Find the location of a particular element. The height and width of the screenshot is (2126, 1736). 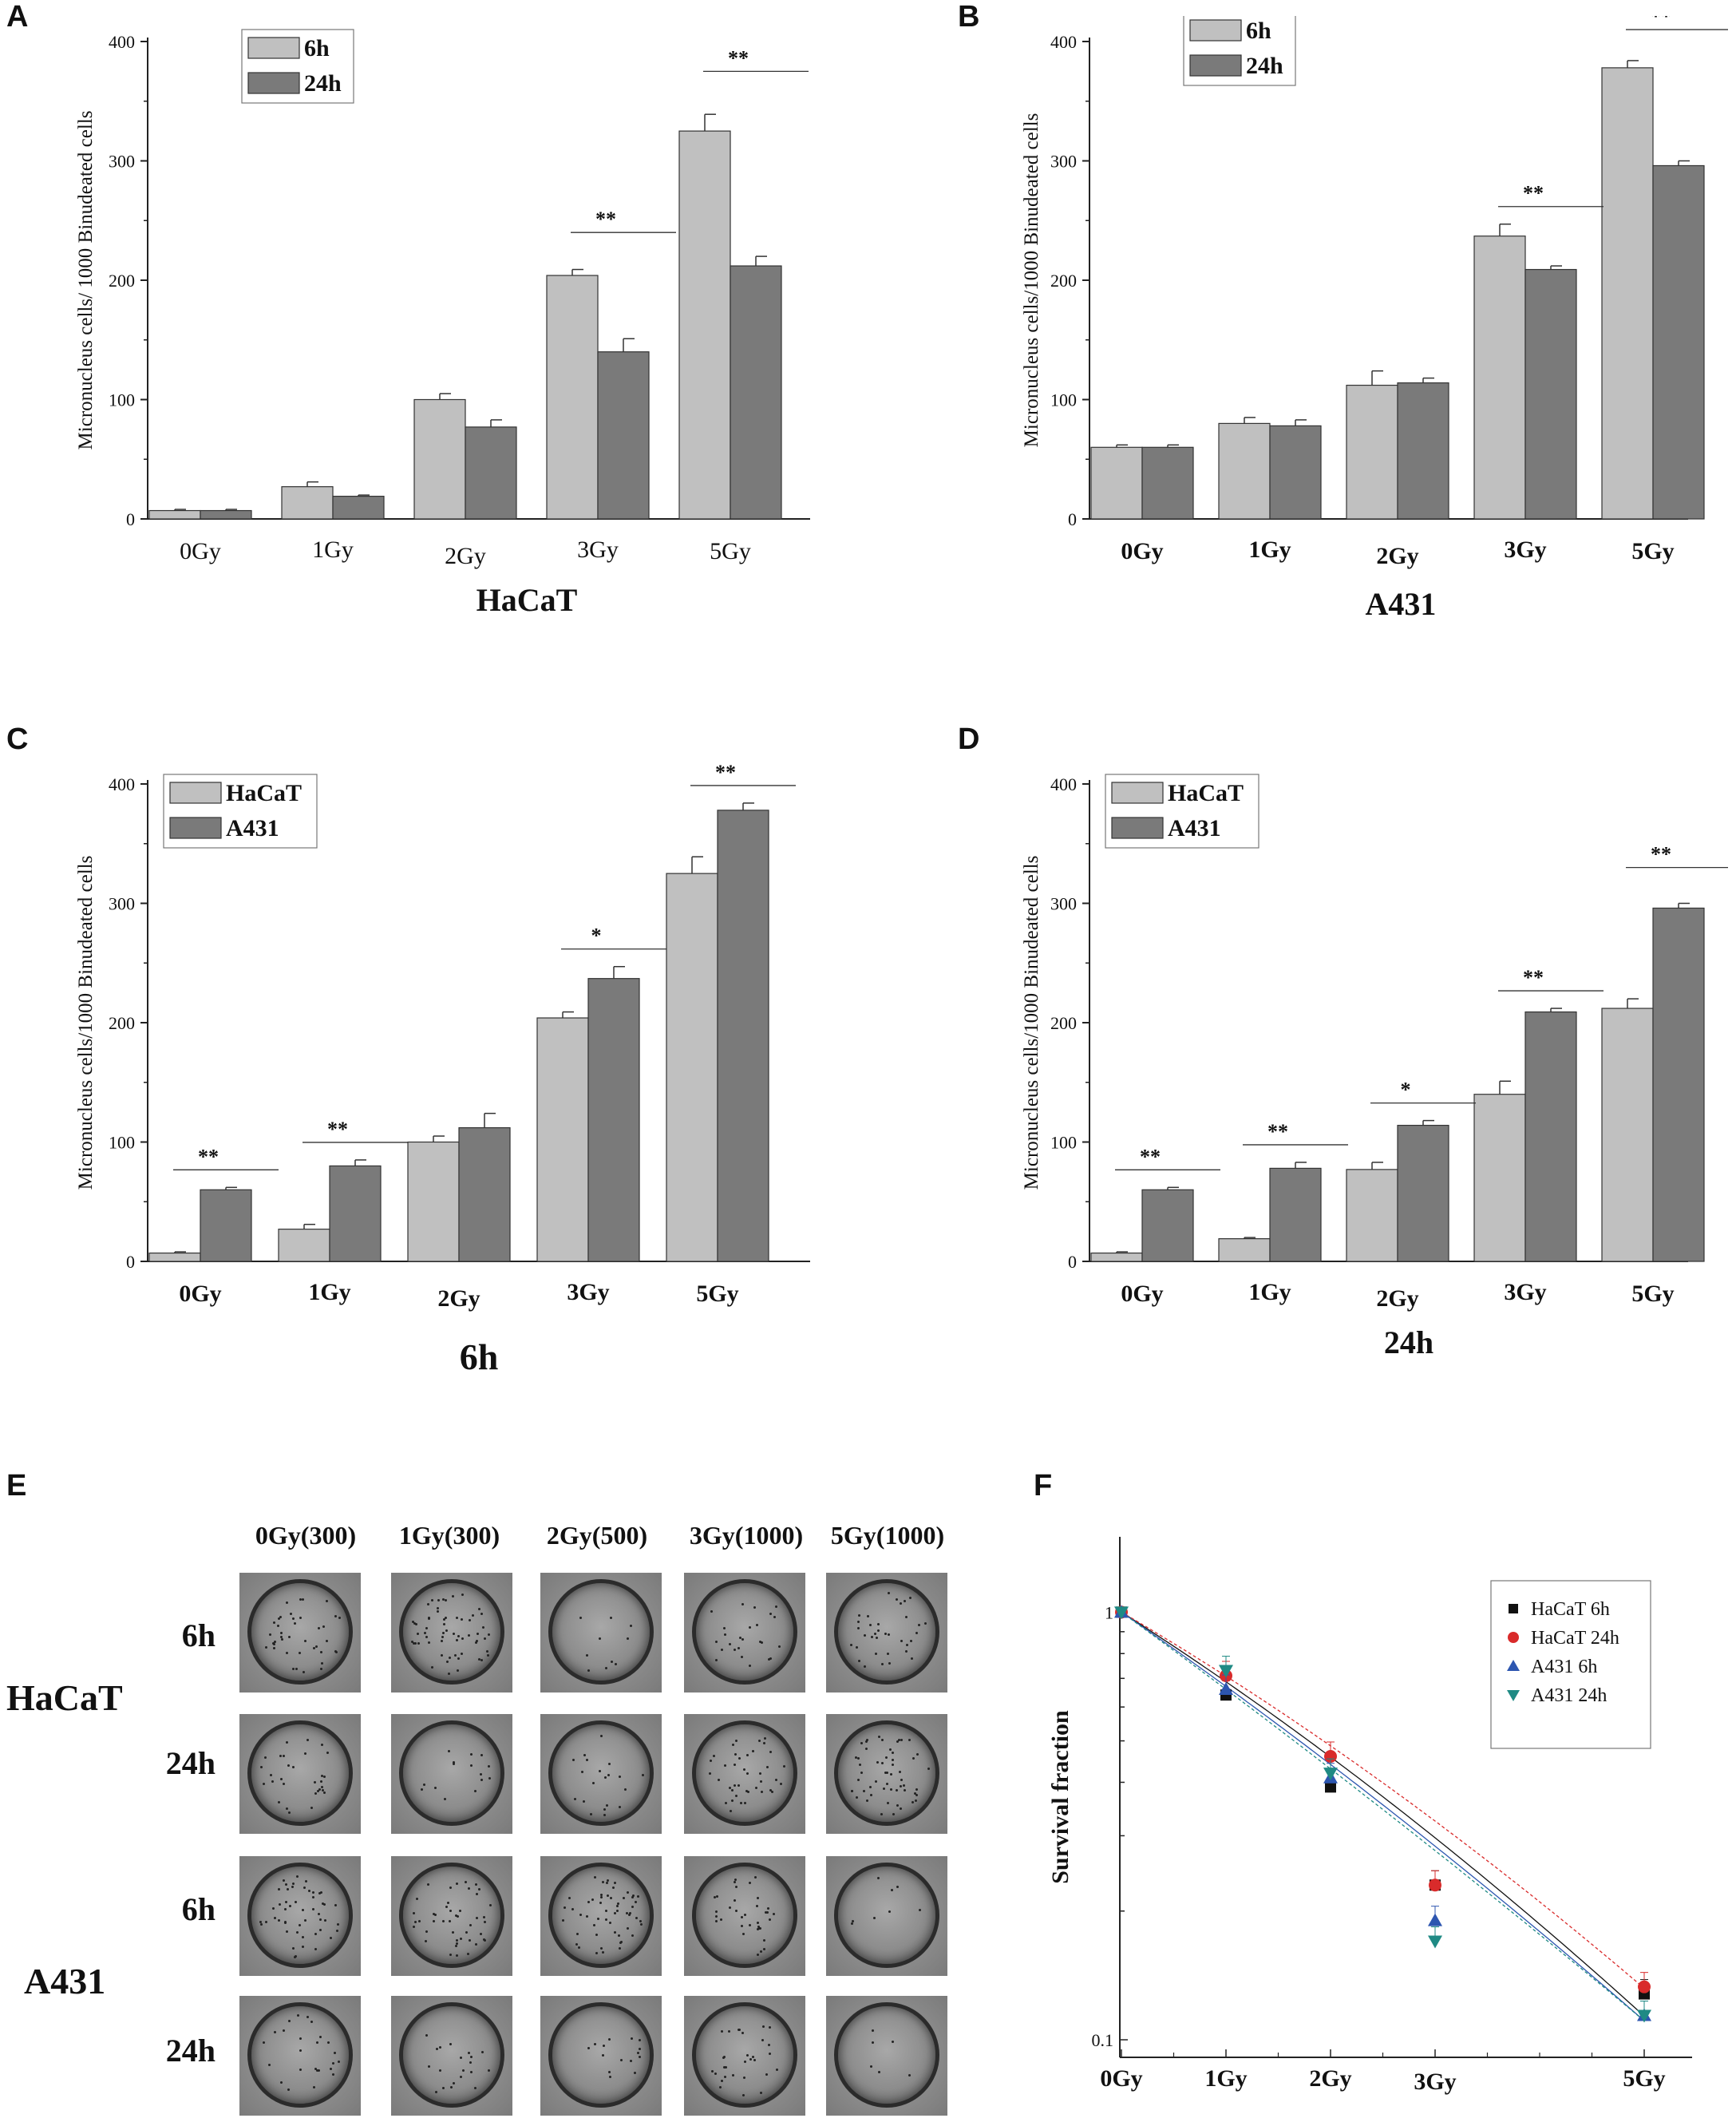

panel-label-c: C is located at coordinates (17, 739).